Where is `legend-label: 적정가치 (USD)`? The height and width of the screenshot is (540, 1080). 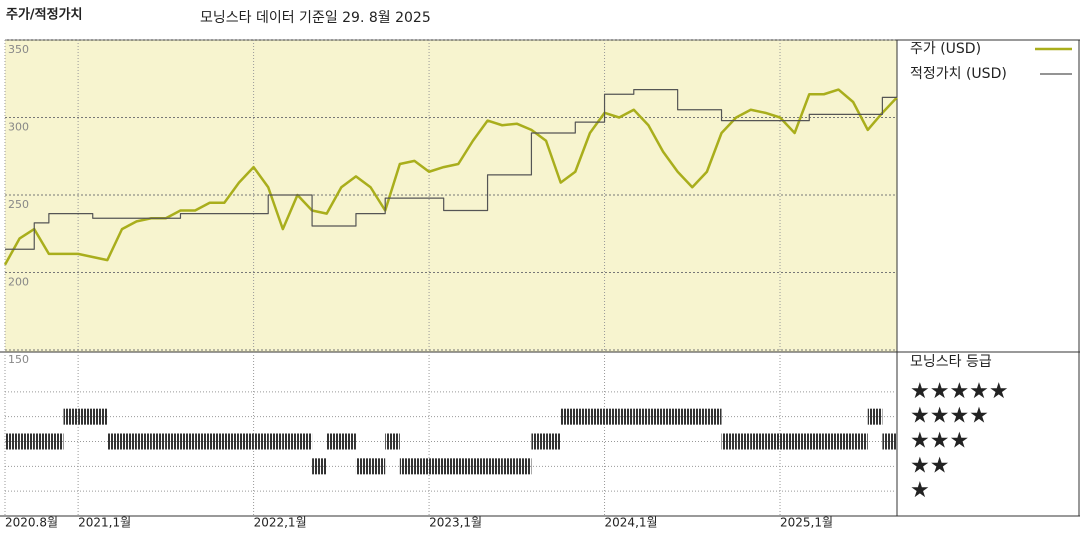
legend-label: 적정가치 (USD) is located at coordinates (958, 74).